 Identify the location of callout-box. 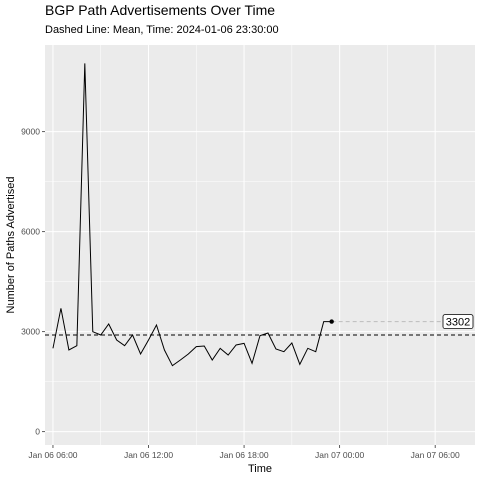
(458, 322).